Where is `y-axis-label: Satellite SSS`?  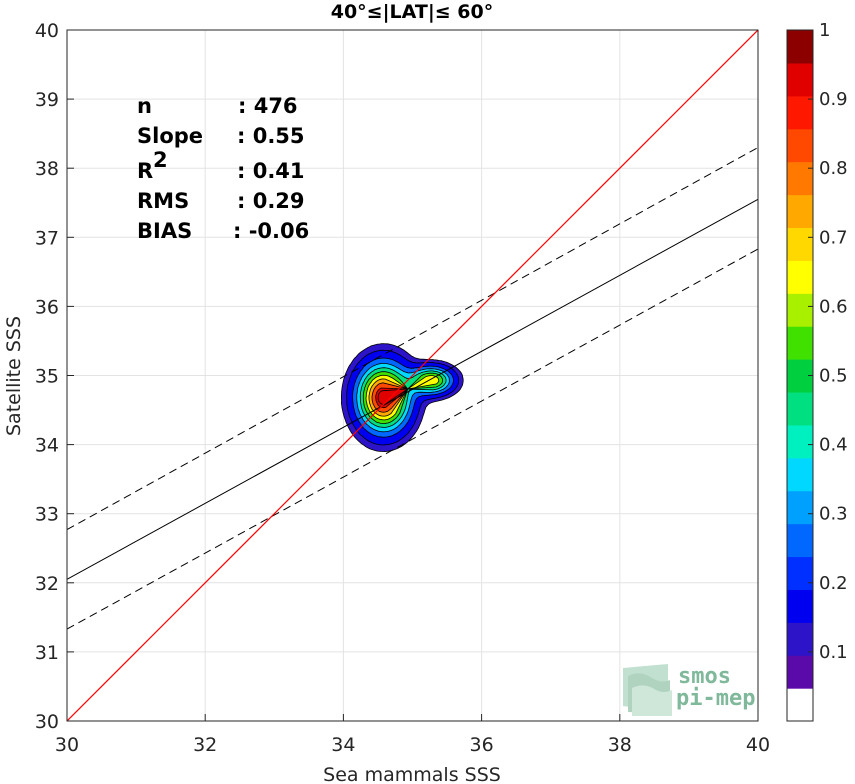 y-axis-label: Satellite SSS is located at coordinates (14, 376).